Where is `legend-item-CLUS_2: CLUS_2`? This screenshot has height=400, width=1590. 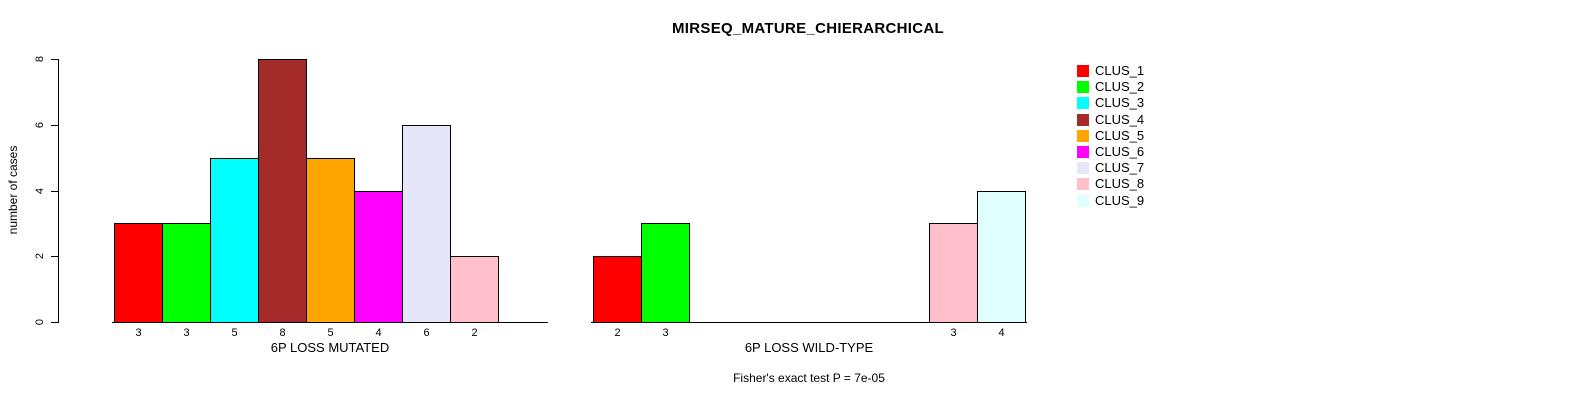
legend-item-CLUS_2: CLUS_2 is located at coordinates (1110, 87).